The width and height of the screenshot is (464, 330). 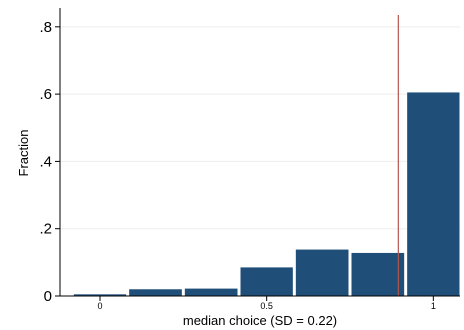 I want to click on x-tick-label-0: 0, so click(x=99, y=306).